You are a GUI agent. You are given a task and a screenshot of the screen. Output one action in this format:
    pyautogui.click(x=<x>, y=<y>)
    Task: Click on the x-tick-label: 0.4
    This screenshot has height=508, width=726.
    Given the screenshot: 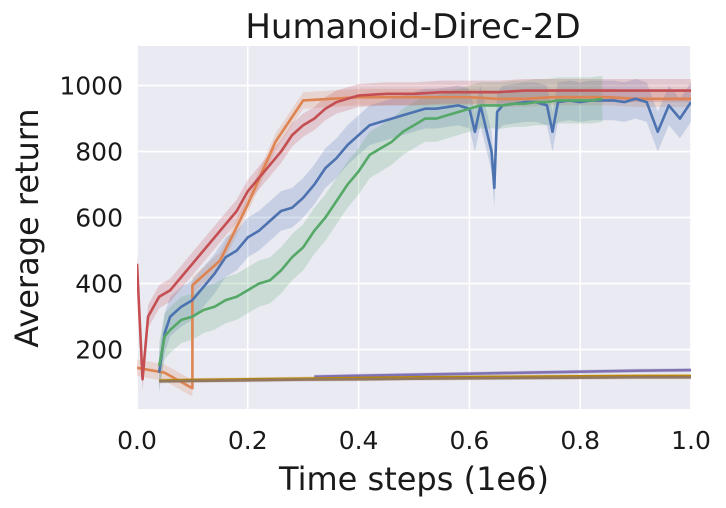 What is the action you would take?
    pyautogui.click(x=359, y=440)
    